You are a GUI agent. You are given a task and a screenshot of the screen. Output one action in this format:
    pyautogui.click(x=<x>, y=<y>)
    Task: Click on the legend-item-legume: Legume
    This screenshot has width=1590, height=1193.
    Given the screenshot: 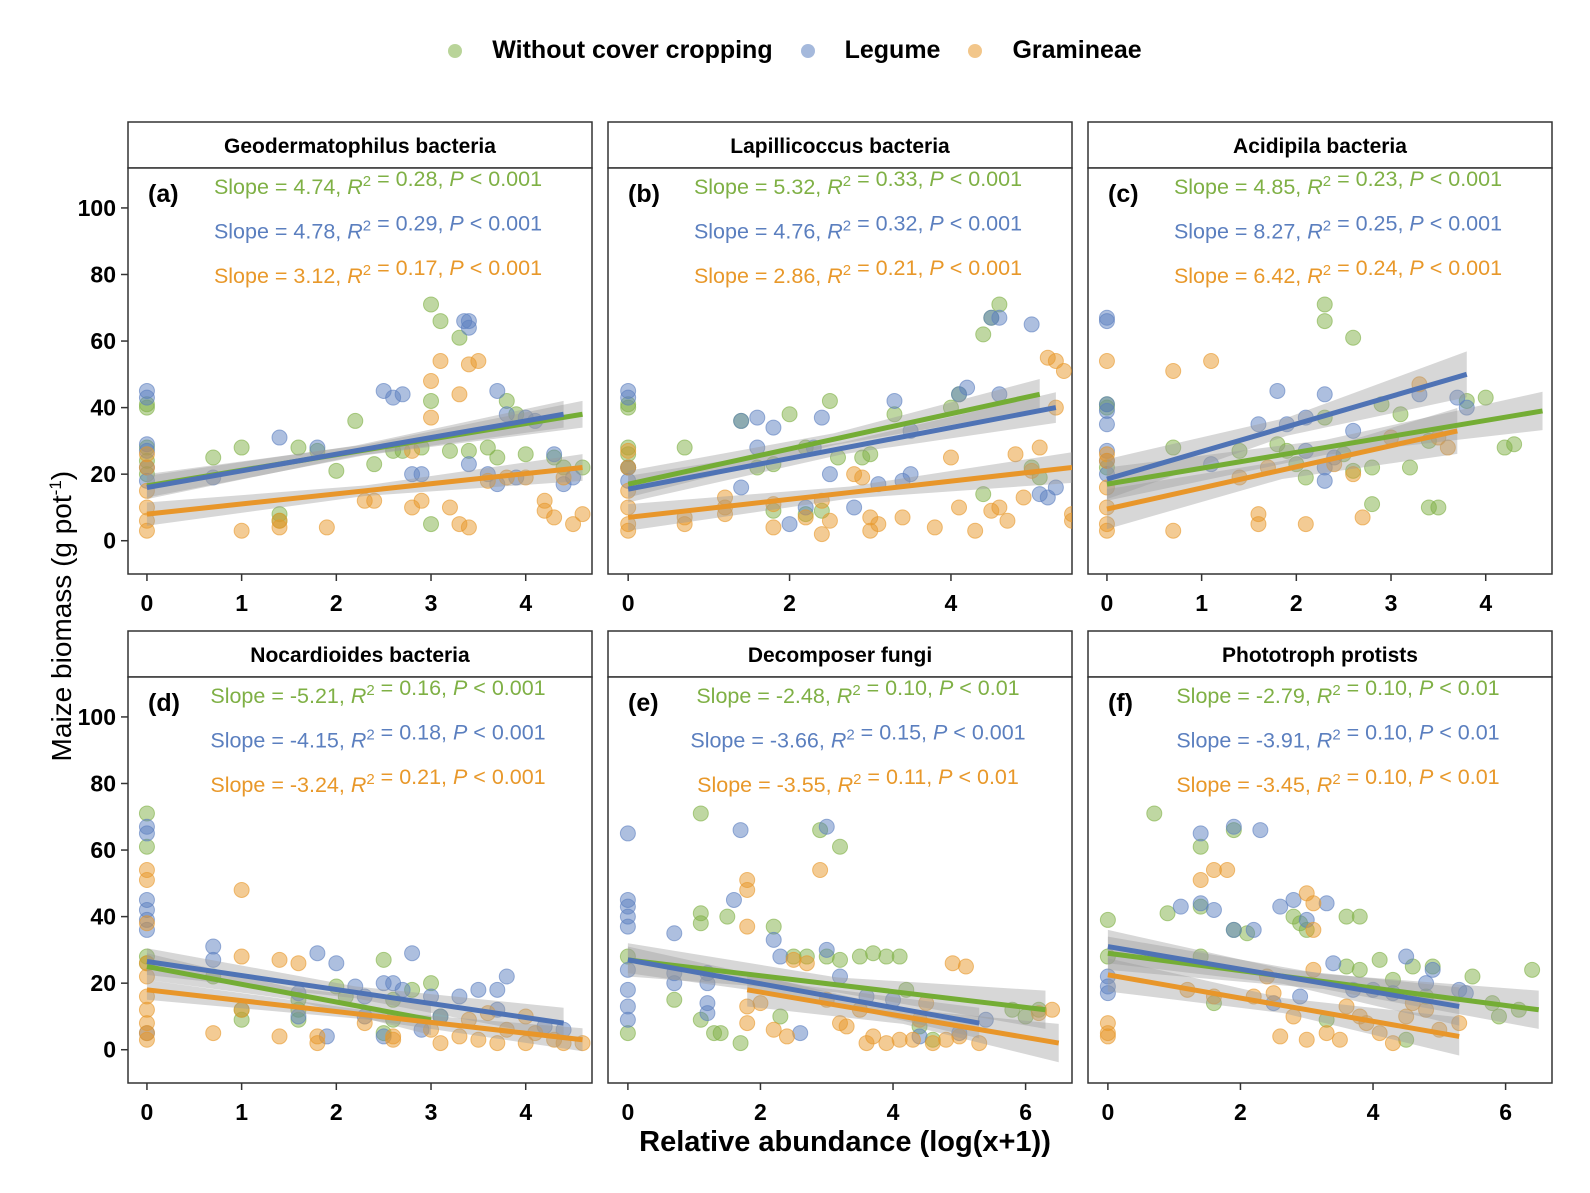 What is the action you would take?
    pyautogui.click(x=870, y=50)
    